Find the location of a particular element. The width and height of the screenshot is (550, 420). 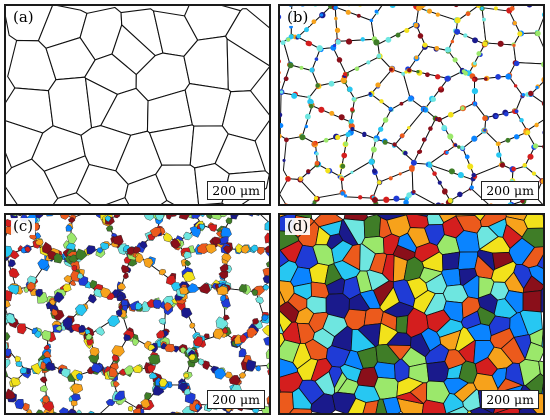

scale-bar-label: 200 μm is located at coordinates (510, 190).